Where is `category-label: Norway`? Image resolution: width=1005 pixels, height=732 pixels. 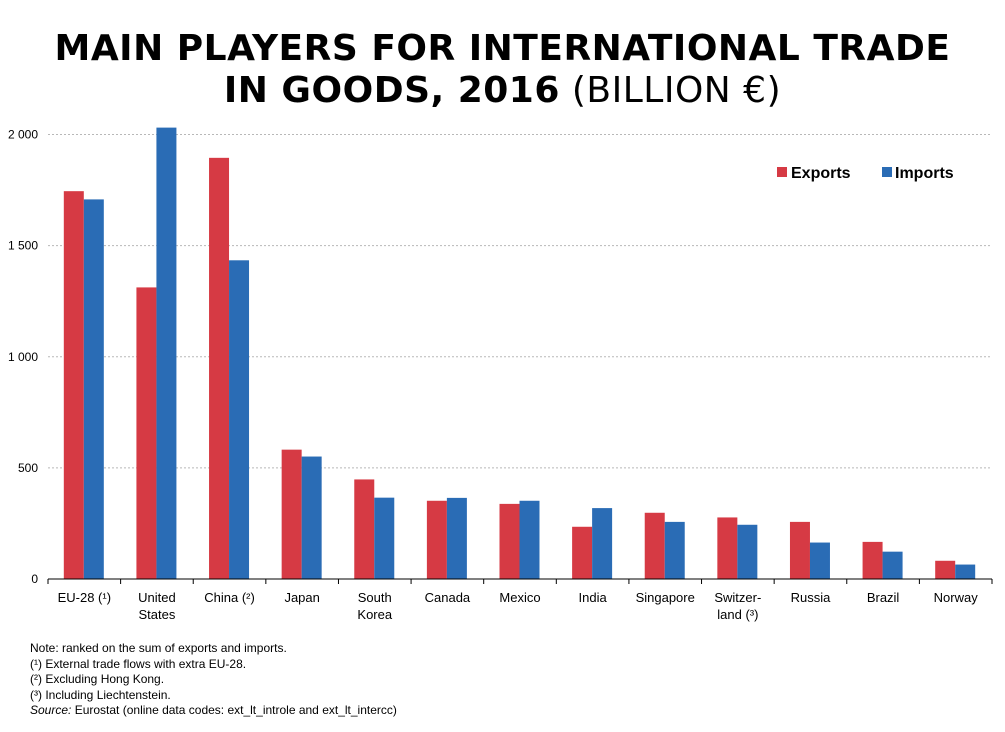 category-label: Norway is located at coordinates (956, 597).